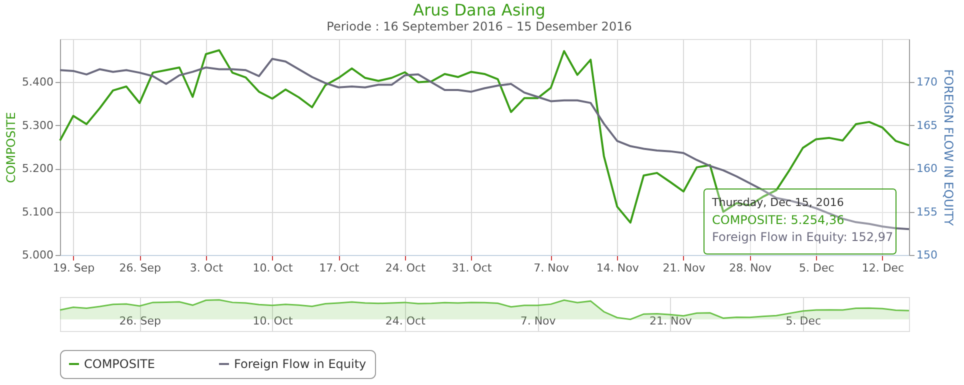 Image resolution: width=964 pixels, height=385 pixels. Describe the element at coordinates (38, 255) in the screenshot. I see `y-tick-label: 5.000` at that location.